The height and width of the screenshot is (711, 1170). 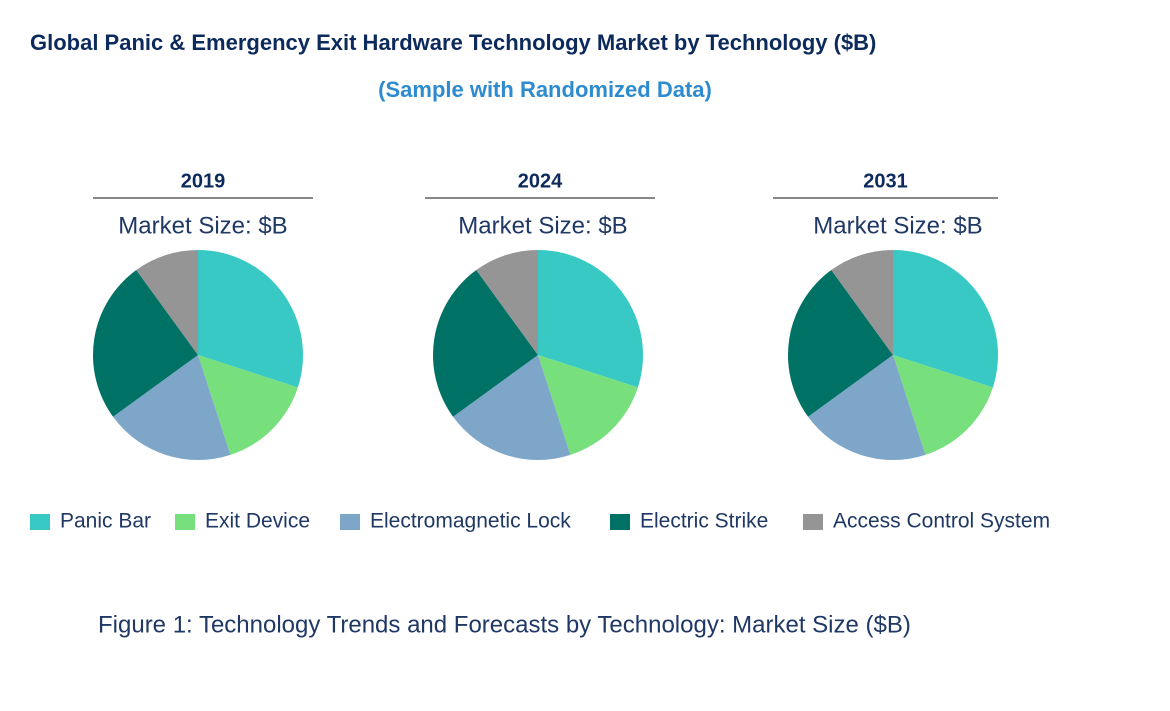 I want to click on legend-label: Access Control System, so click(x=941, y=521).